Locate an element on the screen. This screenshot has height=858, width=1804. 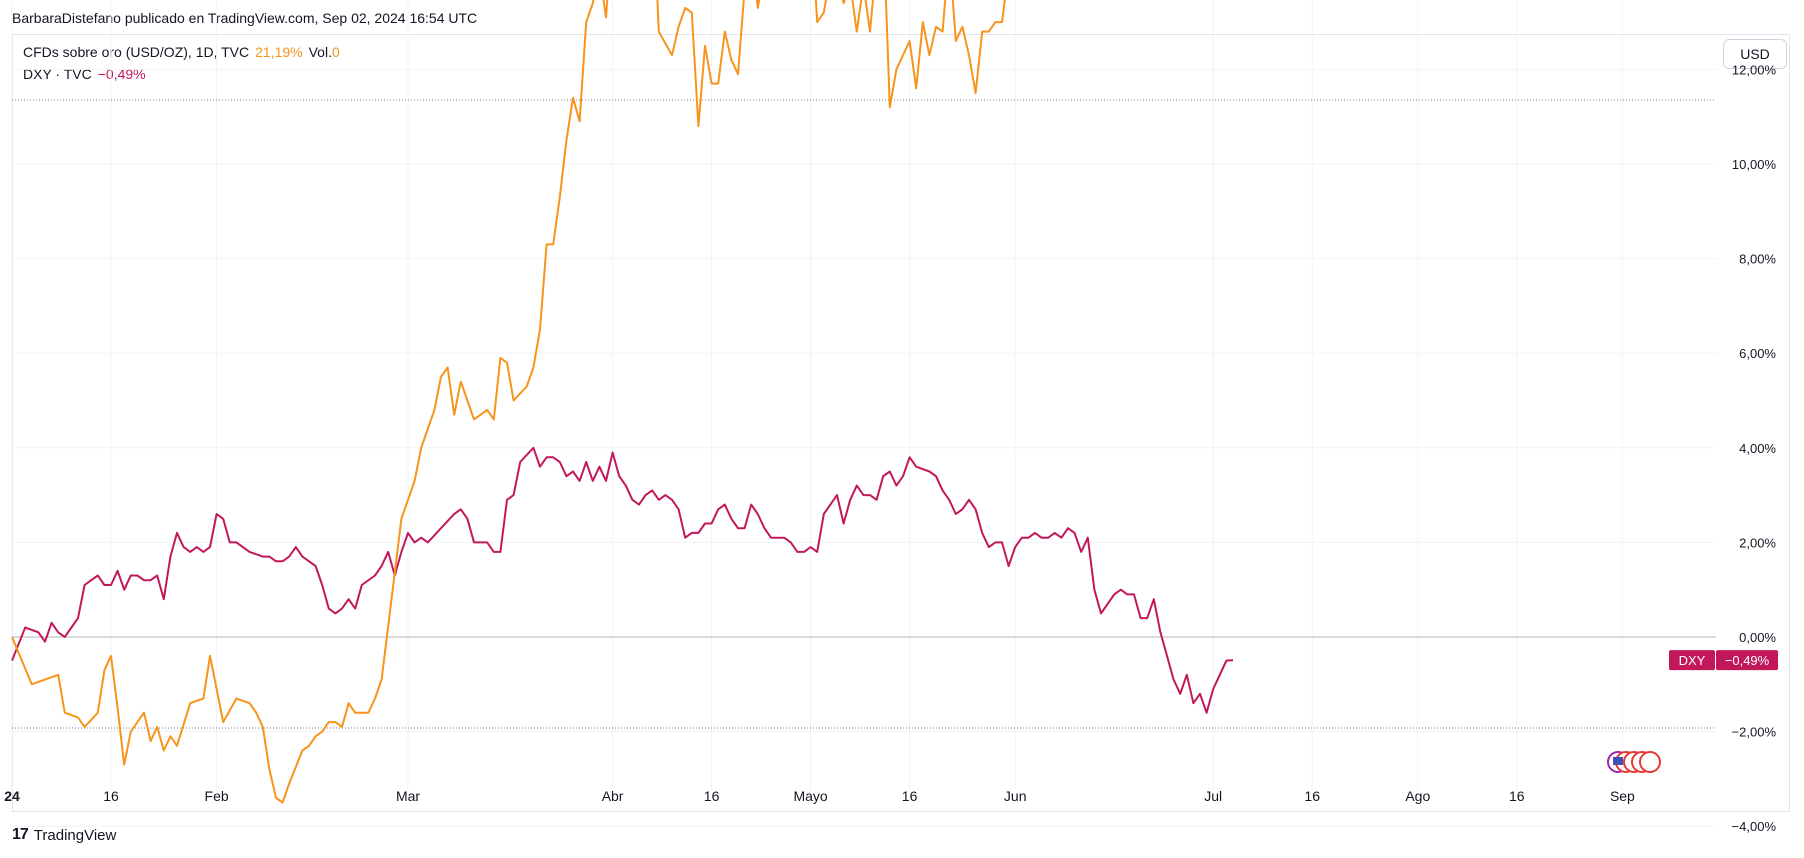
currency-button: USD is located at coordinates (1755, 54).